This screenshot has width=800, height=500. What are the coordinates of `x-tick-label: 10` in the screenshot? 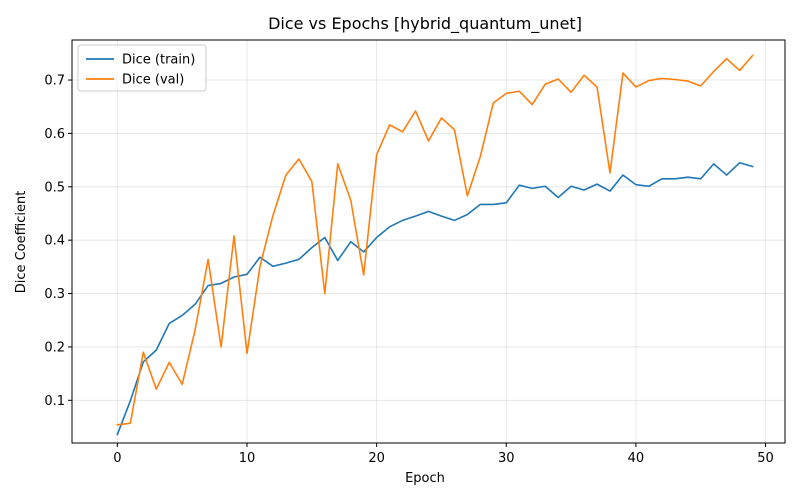 It's located at (247, 458).